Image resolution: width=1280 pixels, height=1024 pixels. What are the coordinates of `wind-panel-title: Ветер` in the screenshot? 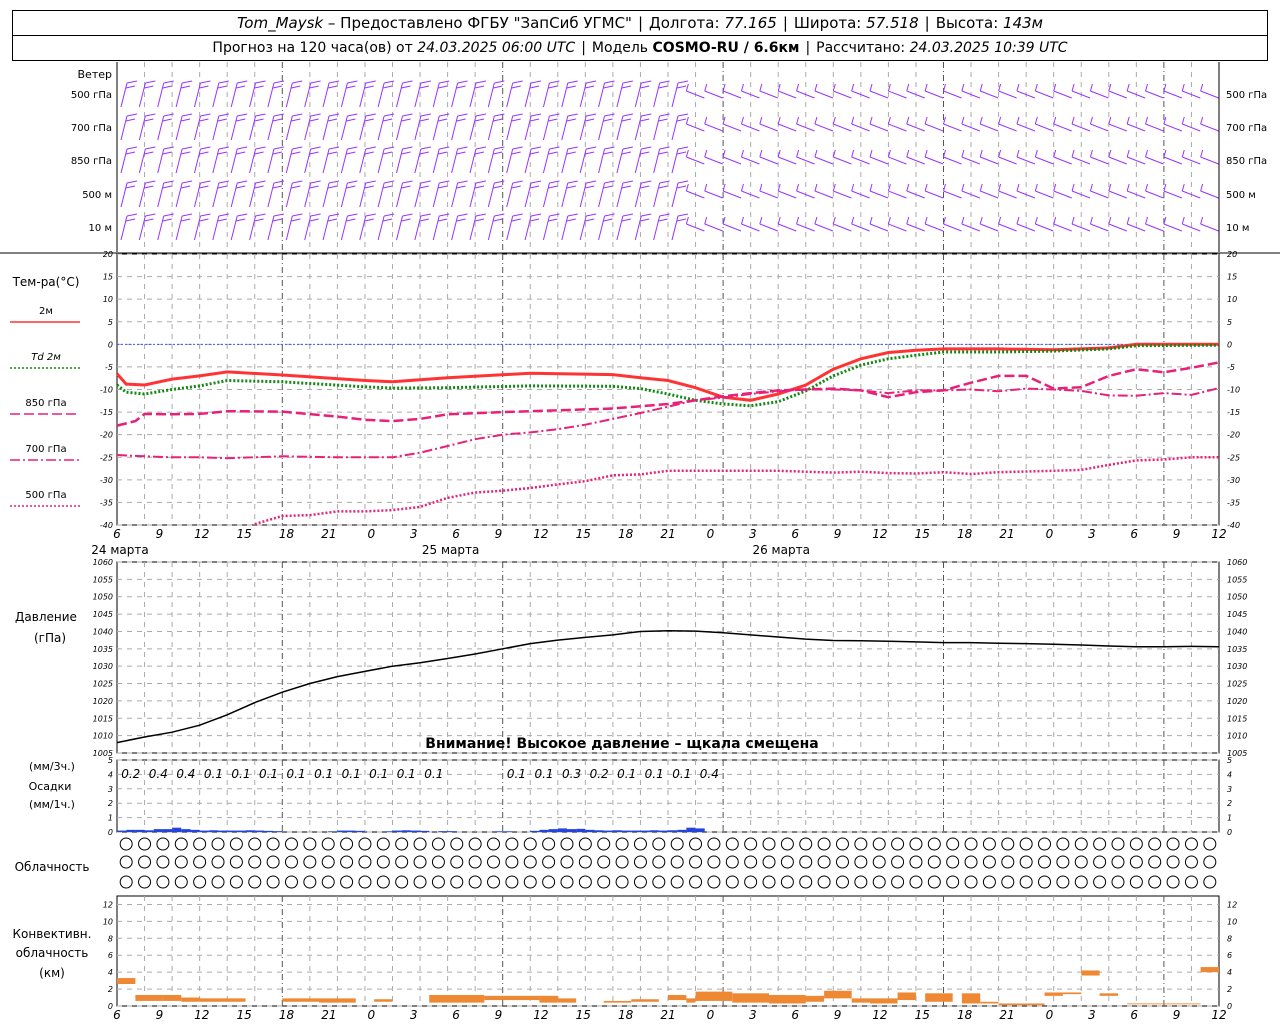 It's located at (95, 74).